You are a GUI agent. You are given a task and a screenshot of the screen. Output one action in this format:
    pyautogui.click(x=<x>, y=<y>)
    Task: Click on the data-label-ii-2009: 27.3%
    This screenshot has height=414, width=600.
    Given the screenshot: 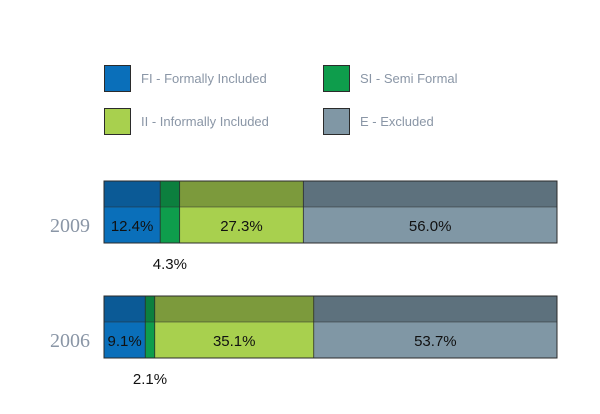 What is the action you would take?
    pyautogui.click(x=241, y=226)
    